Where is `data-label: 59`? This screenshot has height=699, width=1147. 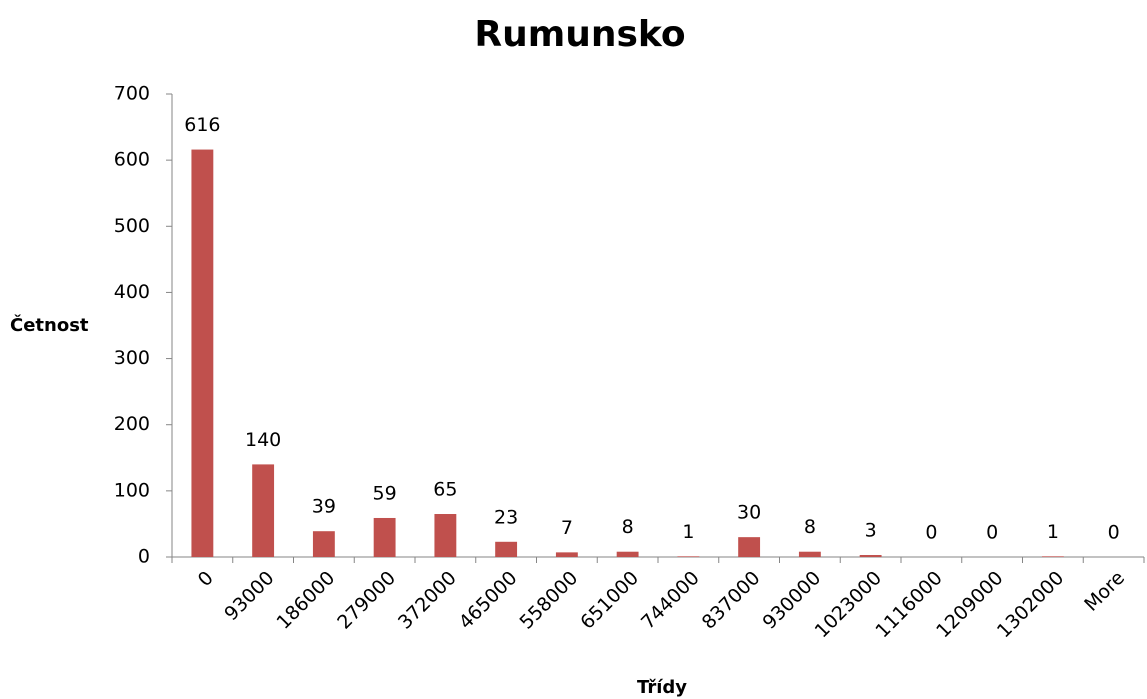 data-label: 59 is located at coordinates (385, 493).